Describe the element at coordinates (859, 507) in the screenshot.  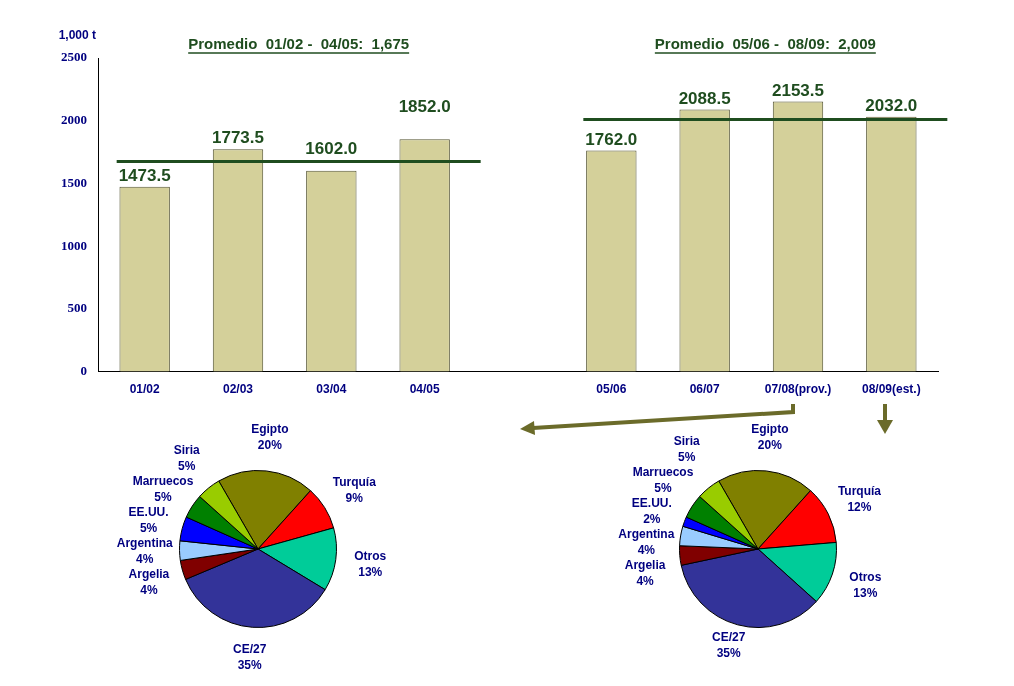
I see `data-label: 12%` at that location.